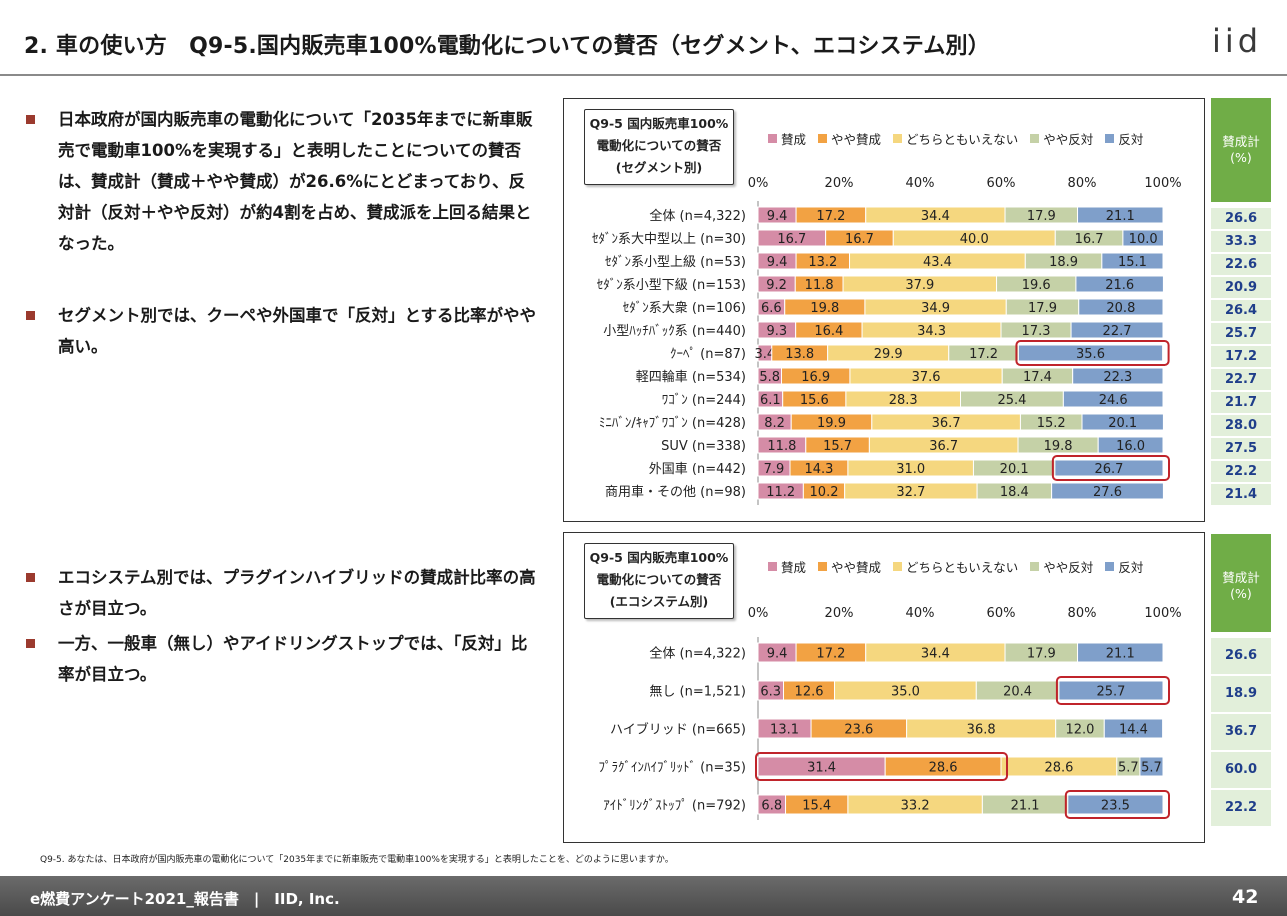  What do you see at coordinates (1241, 732) in the screenshot?
I see `sum-value-cell: 36.7` at bounding box center [1241, 732].